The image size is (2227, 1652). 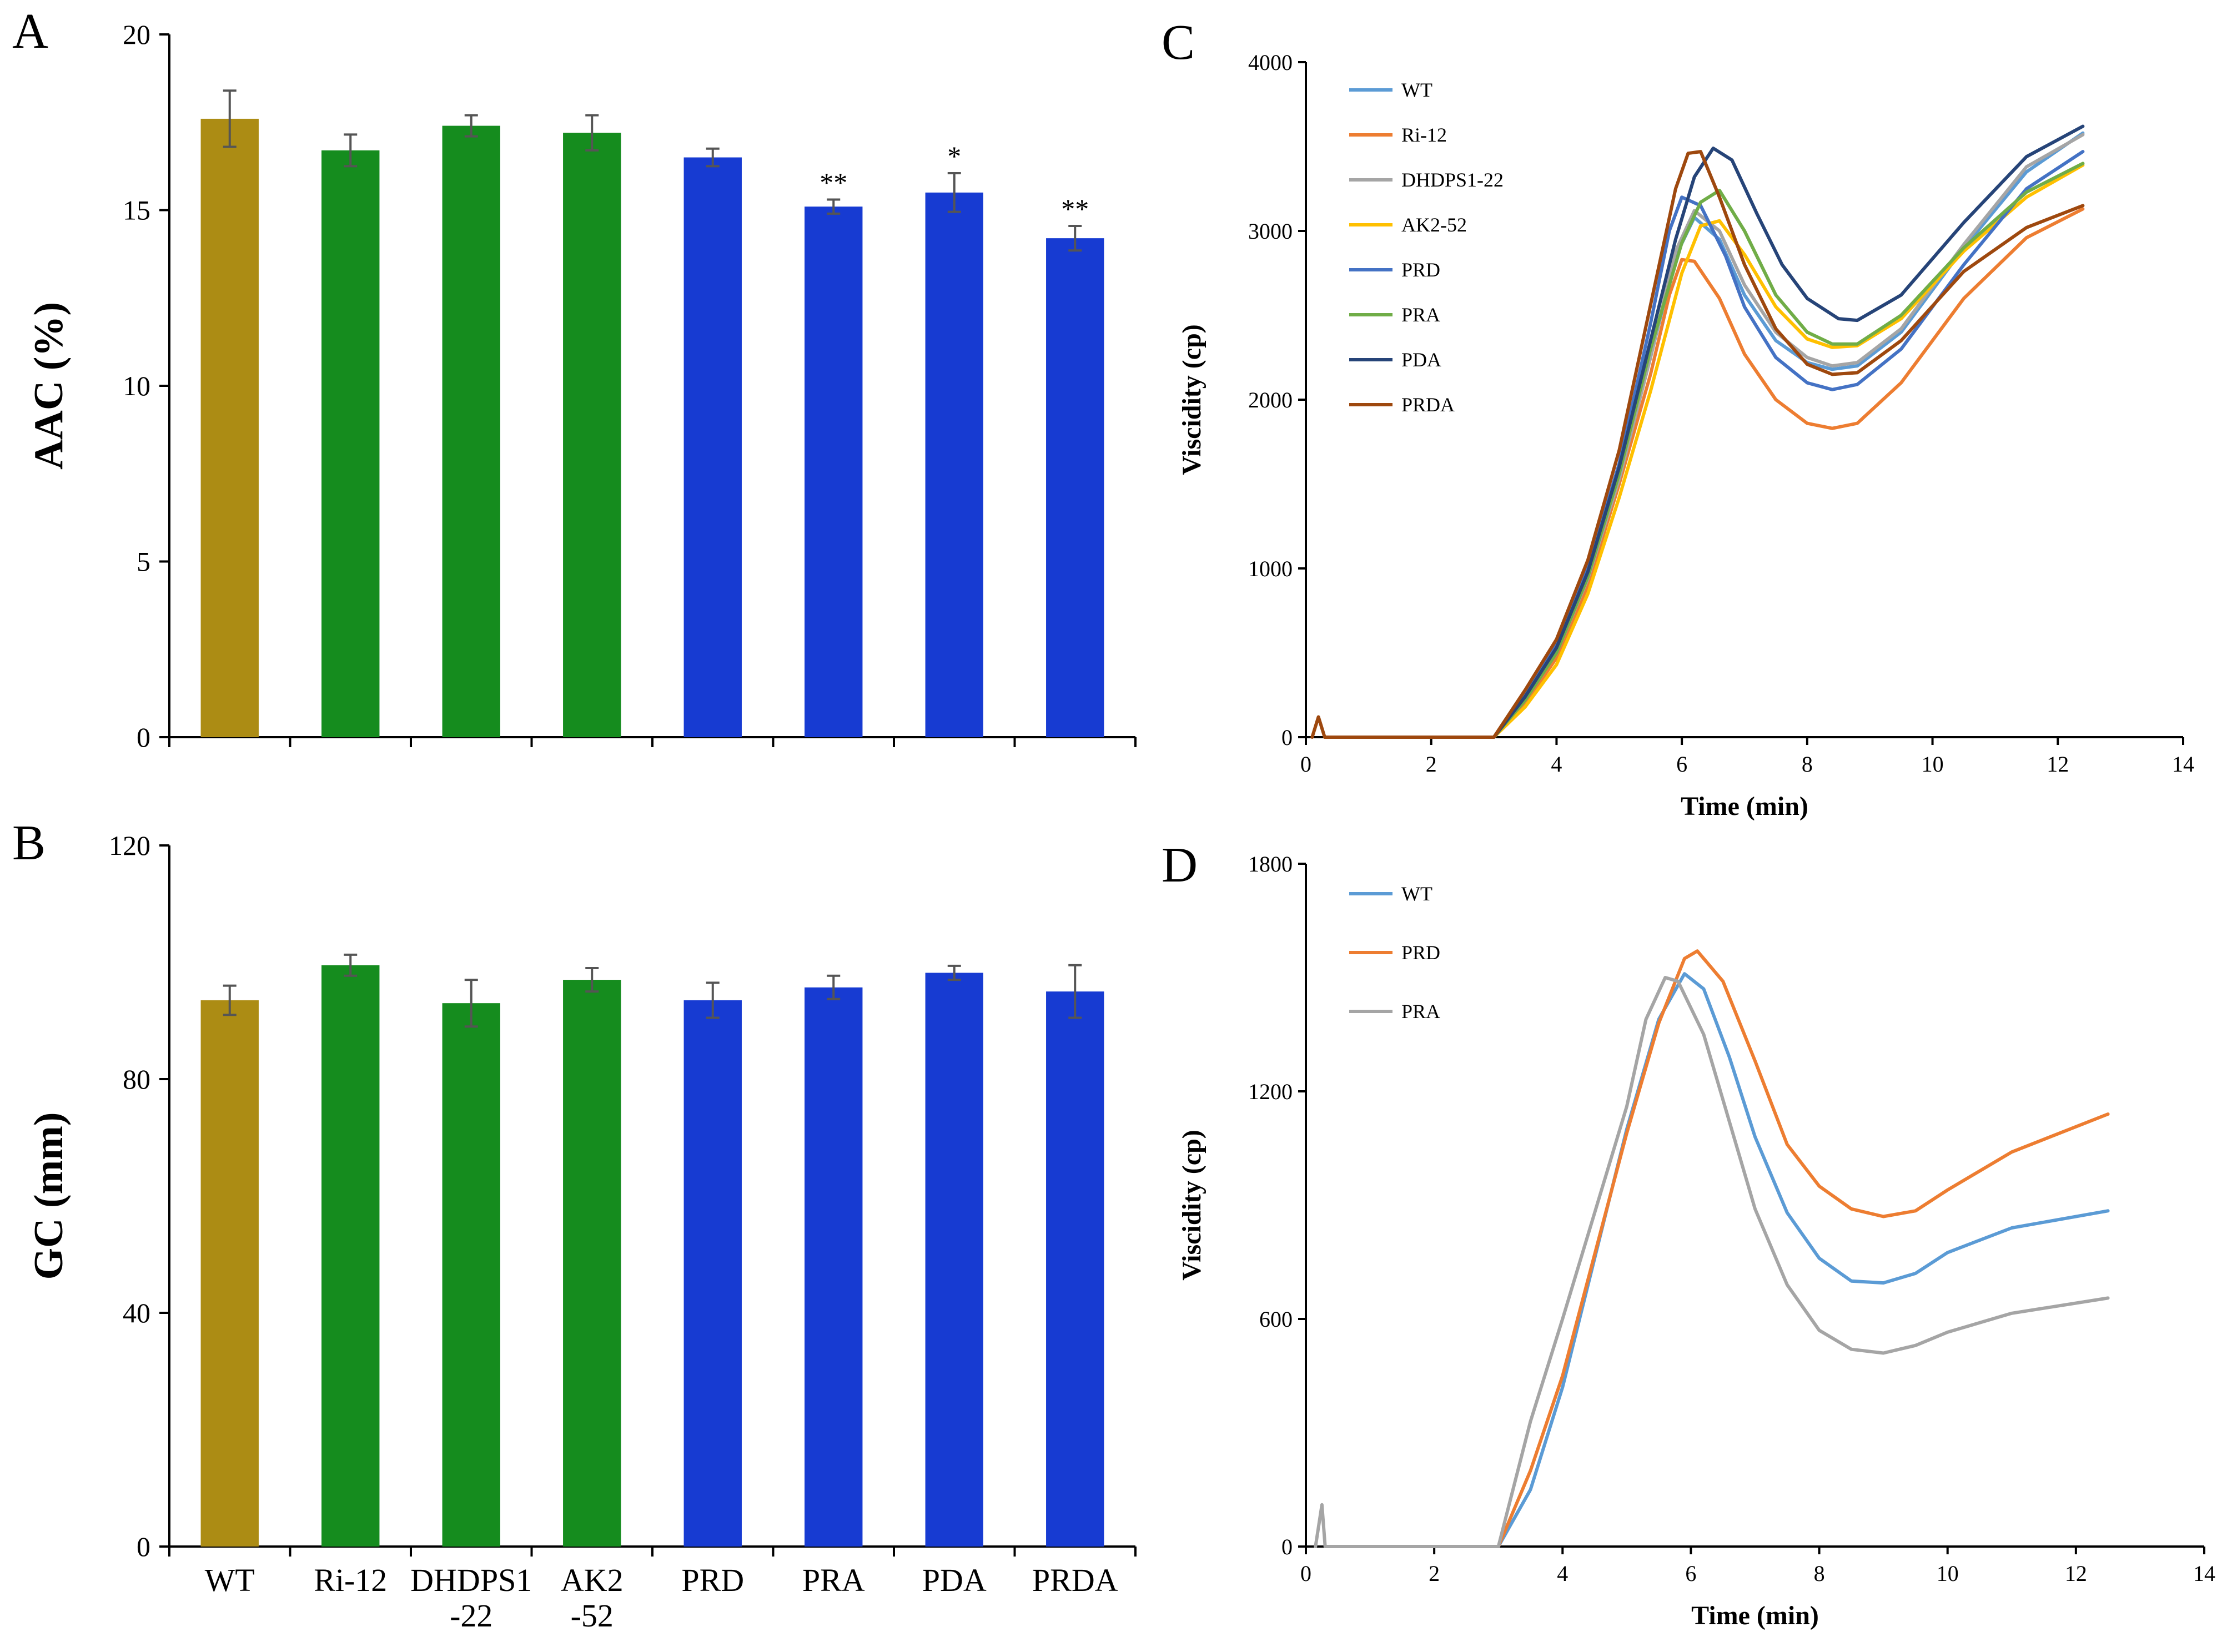 What do you see at coordinates (1276, 1319) in the screenshot?
I see `y-tick-label: 600` at bounding box center [1276, 1319].